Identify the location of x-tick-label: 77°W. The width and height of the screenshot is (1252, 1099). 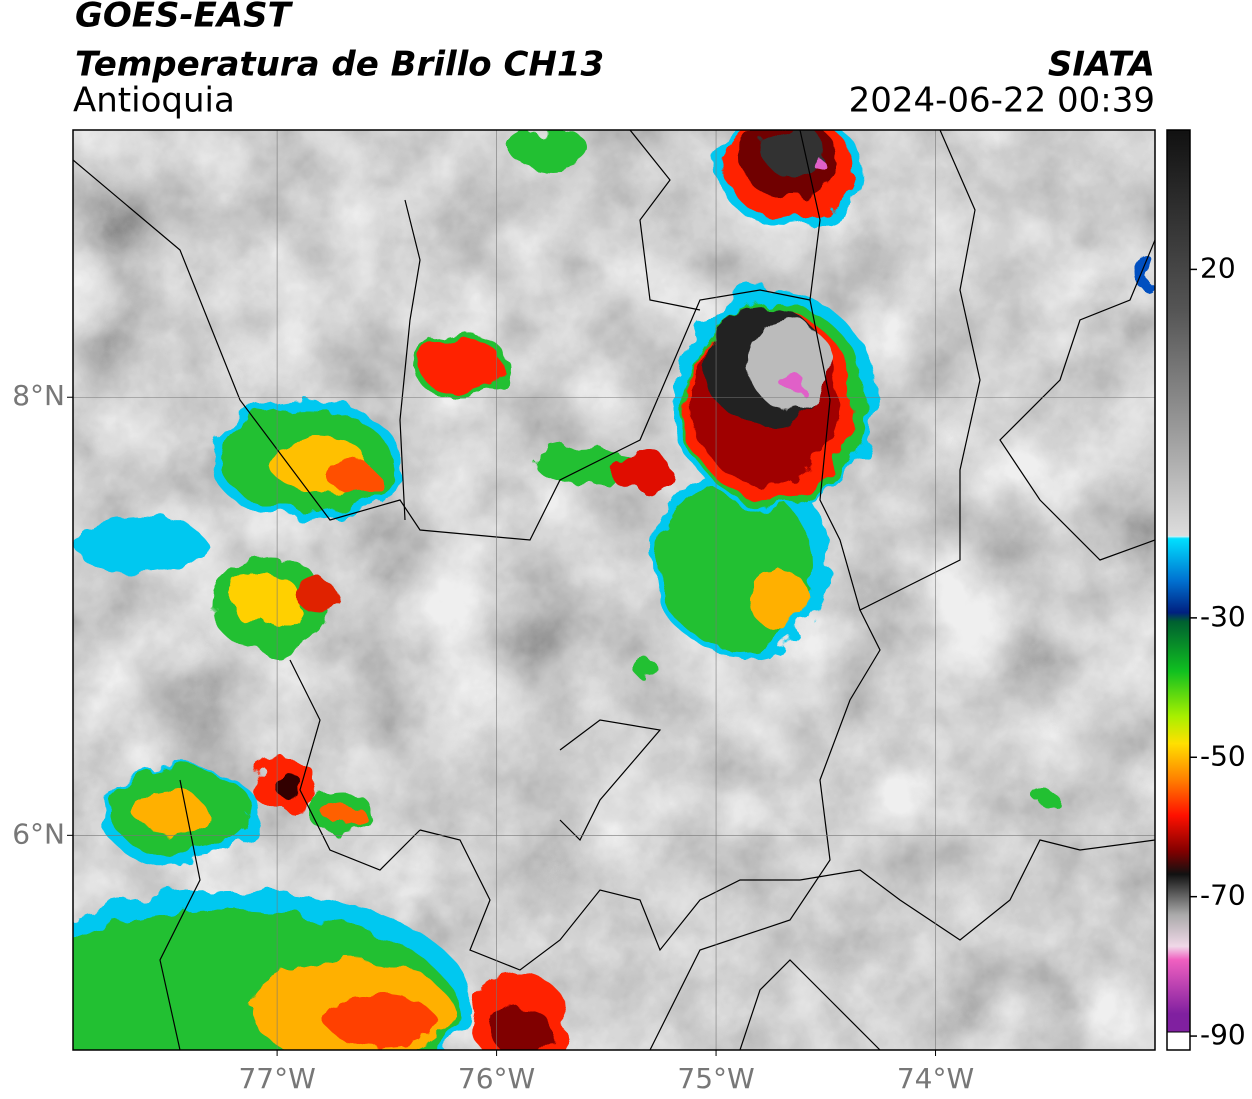
(276, 1078).